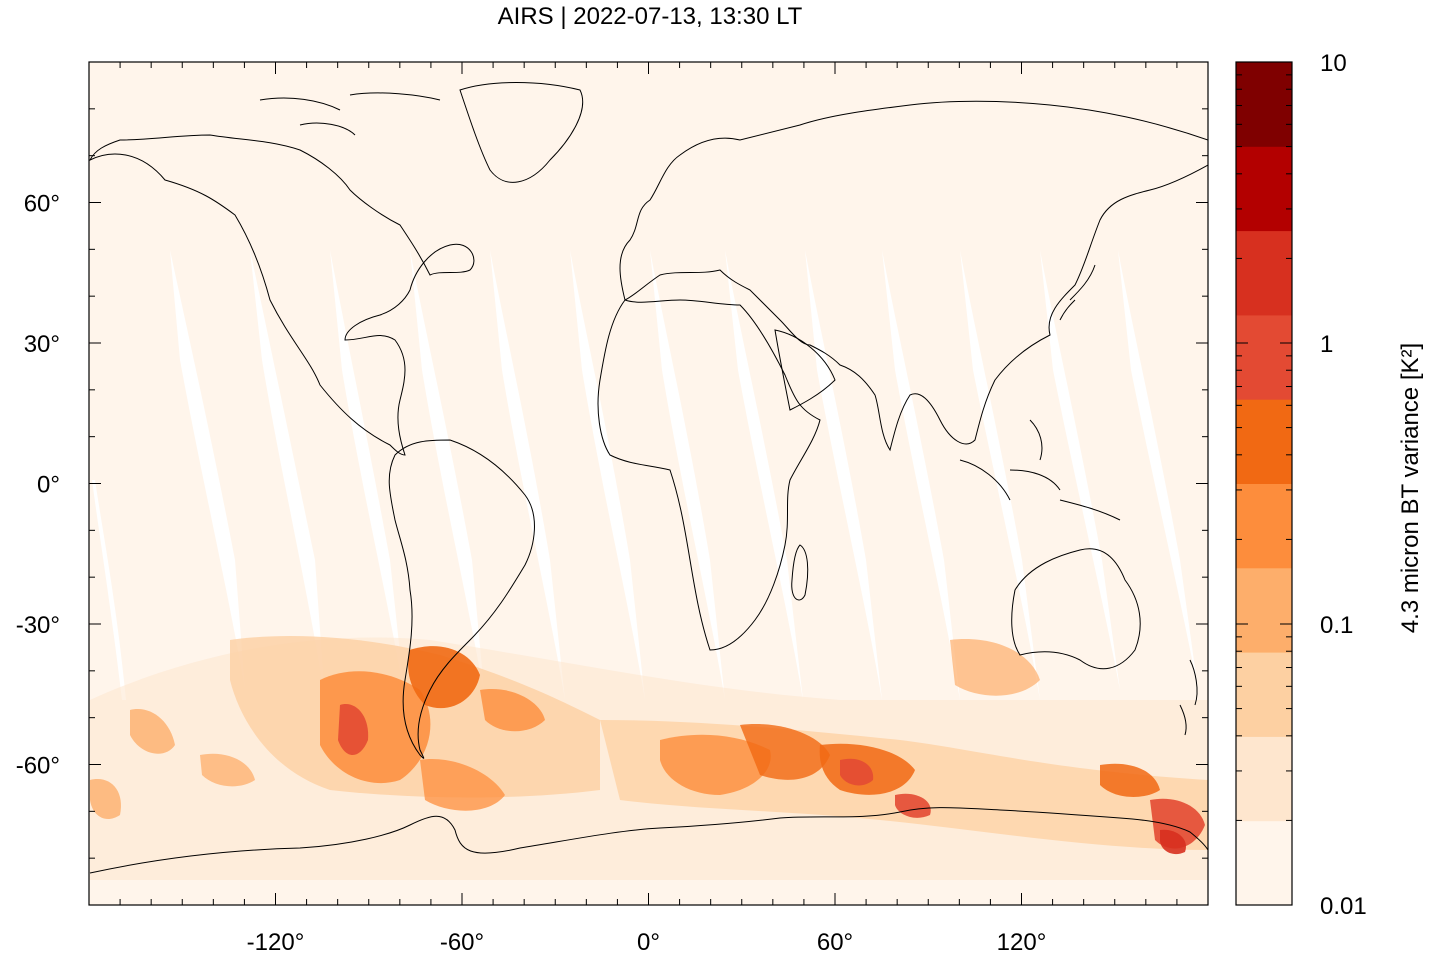 Image resolution: width=1430 pixels, height=954 pixels. Describe the element at coordinates (1326, 344) in the screenshot. I see `colorbar-tick-label: 1` at that location.